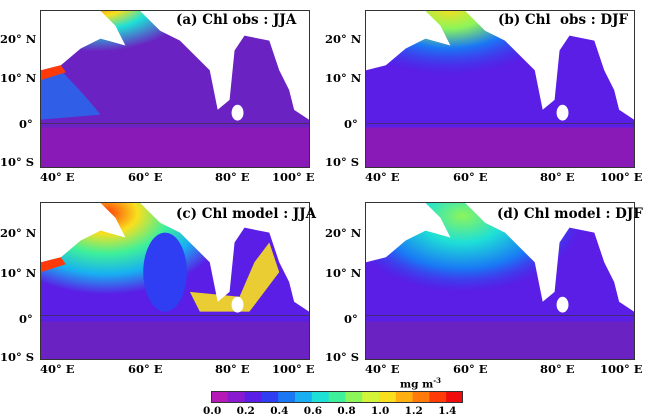 The height and width of the screenshot is (418, 651). What do you see at coordinates (382, 177) in the screenshot?
I see `lon-tick-b-40e: 40° E` at bounding box center [382, 177].